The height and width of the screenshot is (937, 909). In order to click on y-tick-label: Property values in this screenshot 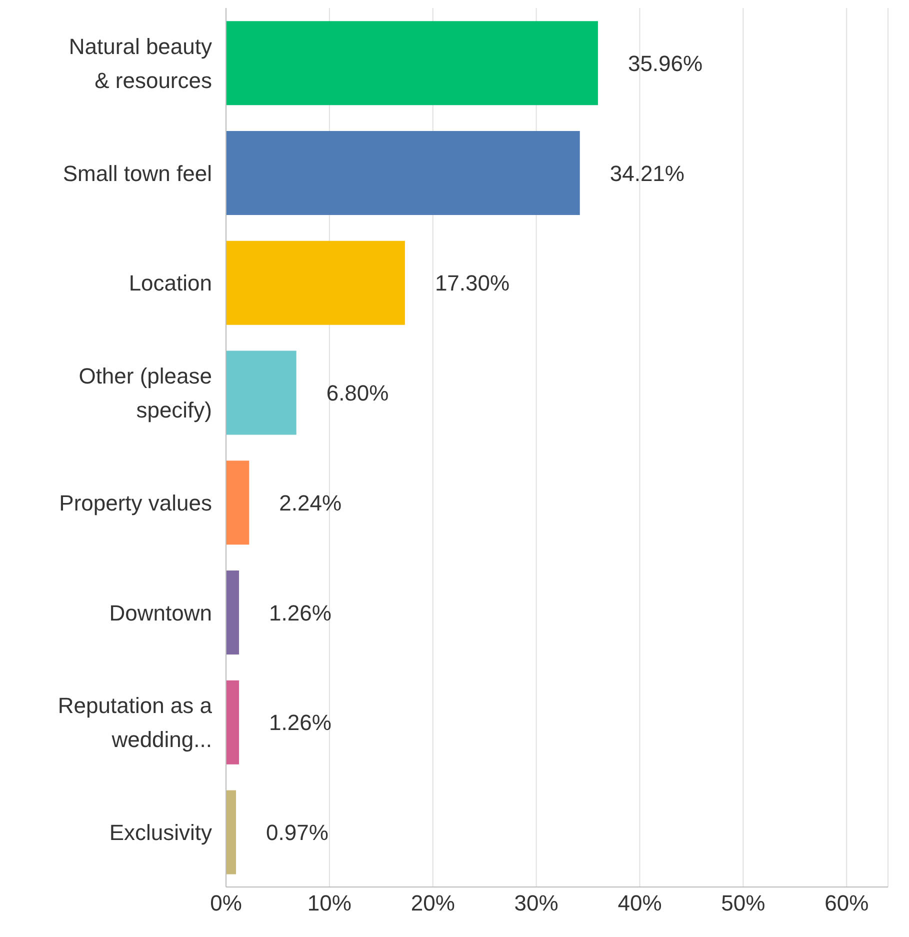, I will do `click(135, 502)`.